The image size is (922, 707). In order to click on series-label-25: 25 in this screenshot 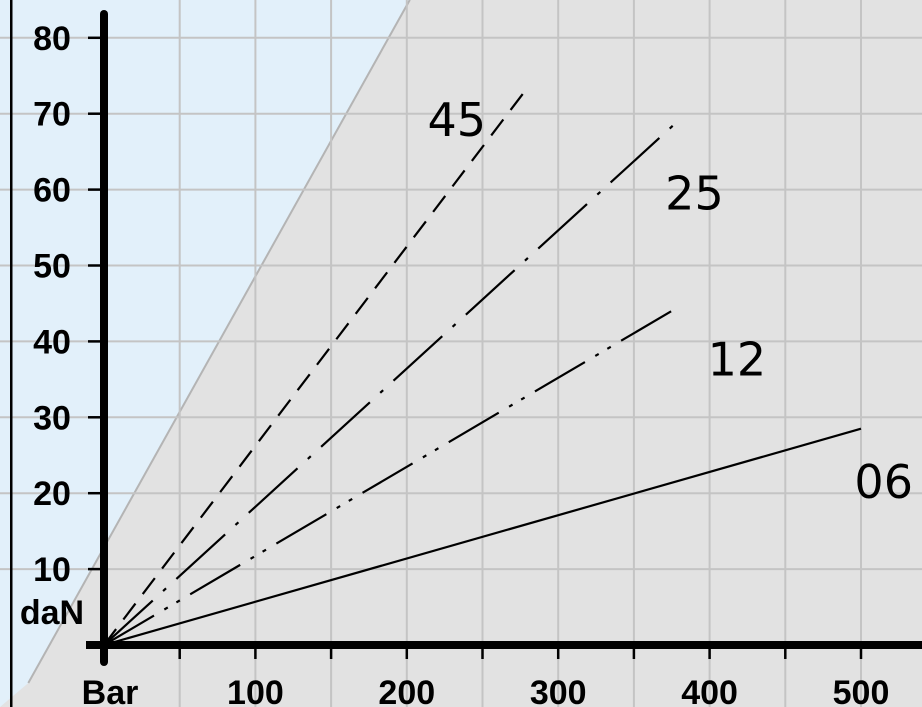, I will do `click(694, 193)`.